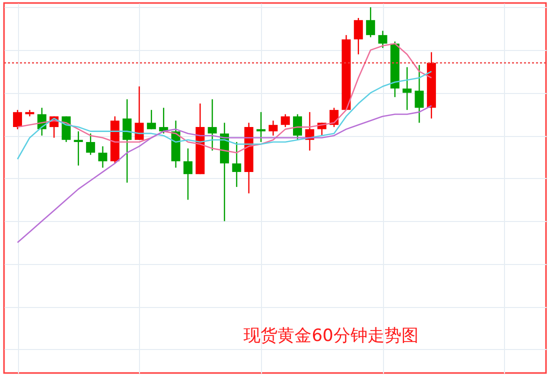 The width and height of the screenshot is (550, 376). Describe the element at coordinates (331, 336) in the screenshot. I see `text: 现货黄金60分钟走势图` at that location.